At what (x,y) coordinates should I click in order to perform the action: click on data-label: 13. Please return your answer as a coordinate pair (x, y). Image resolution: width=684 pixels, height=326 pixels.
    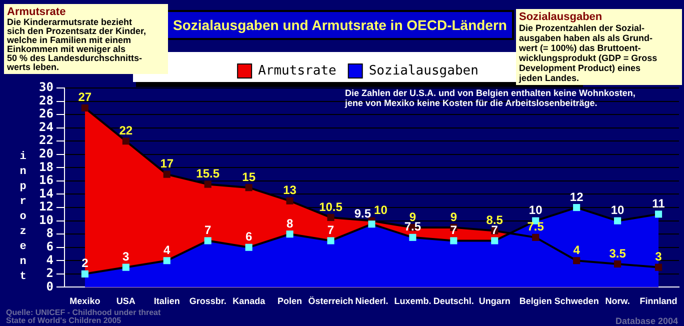
    Looking at the image, I should click on (290, 190).